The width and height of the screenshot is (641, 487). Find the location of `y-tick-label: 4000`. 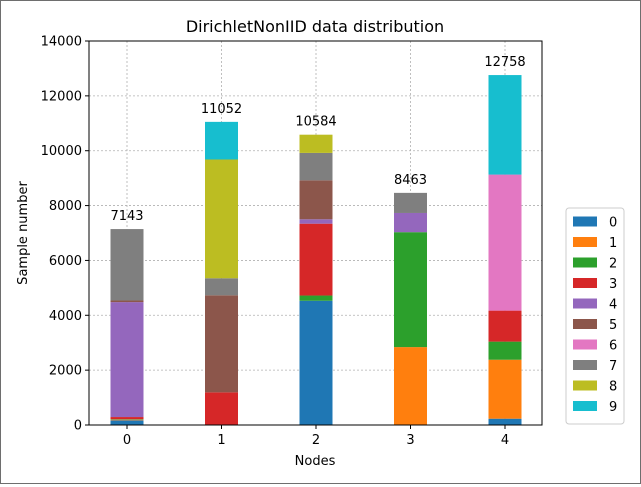

y-tick-label: 4000 is located at coordinates (65, 316).